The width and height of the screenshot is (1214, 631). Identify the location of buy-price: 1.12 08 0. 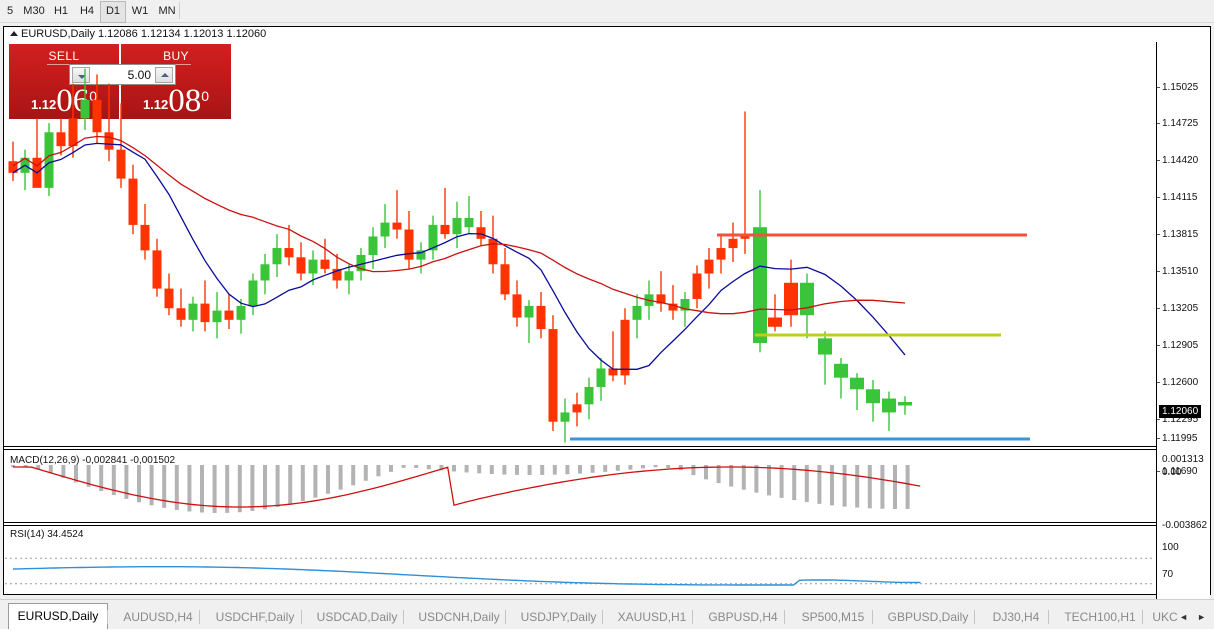
(176, 93).